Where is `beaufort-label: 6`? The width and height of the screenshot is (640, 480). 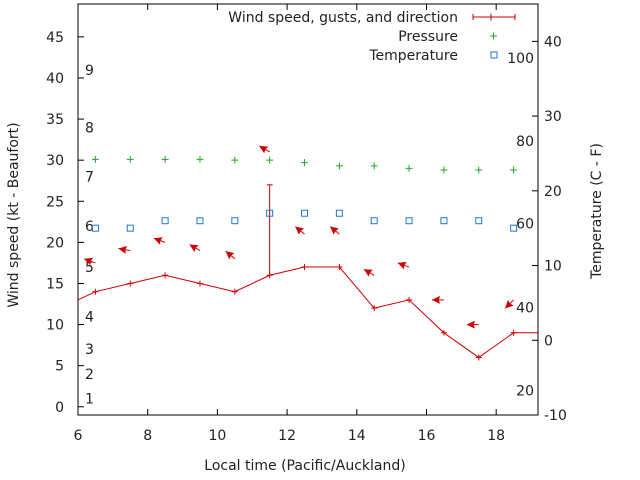
beaufort-label: 6 is located at coordinates (89, 227).